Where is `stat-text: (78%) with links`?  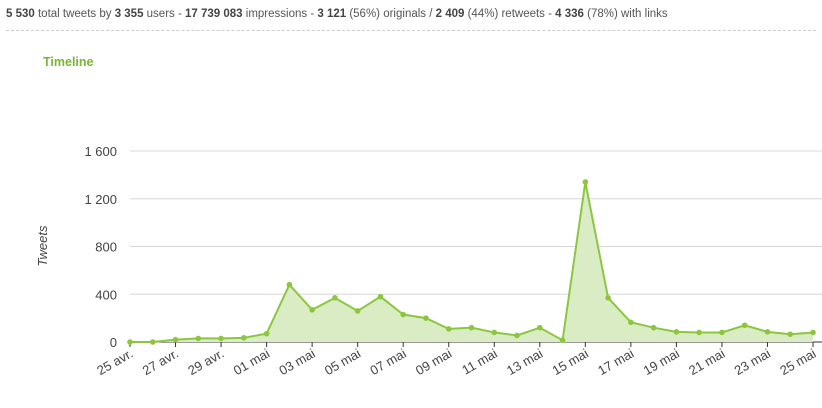 stat-text: (78%) with links is located at coordinates (625, 14).